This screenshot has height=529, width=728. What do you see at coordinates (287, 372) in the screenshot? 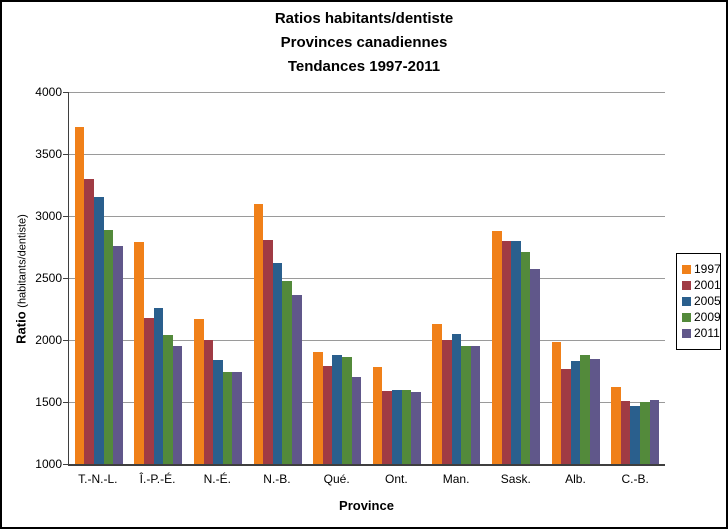
I see `bar-2009-N.-B.` at bounding box center [287, 372].